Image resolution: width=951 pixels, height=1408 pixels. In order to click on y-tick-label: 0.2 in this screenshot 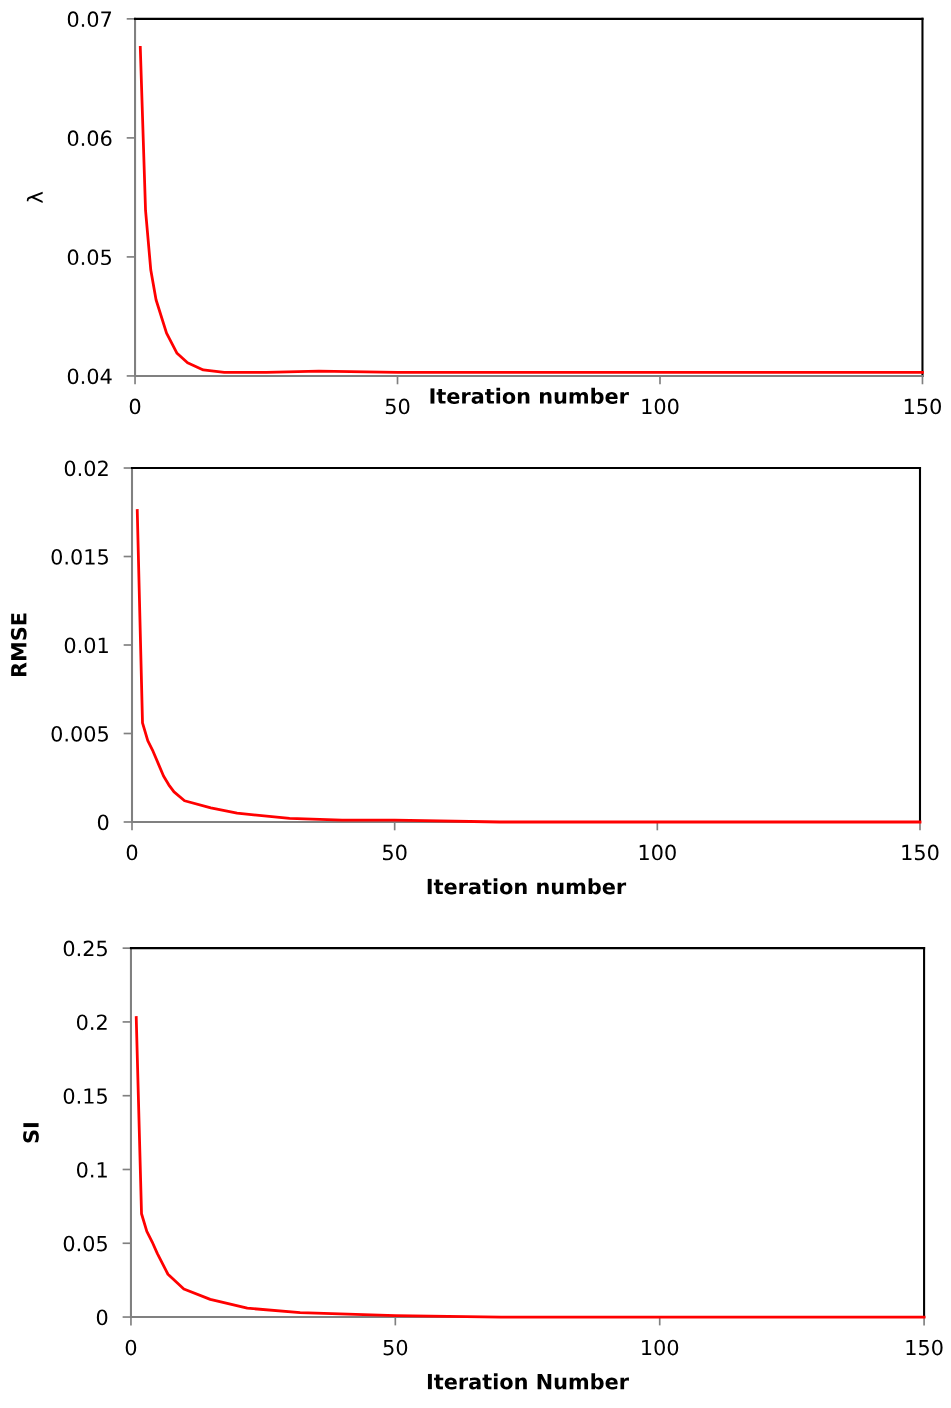, I will do `click(91, 1022)`.